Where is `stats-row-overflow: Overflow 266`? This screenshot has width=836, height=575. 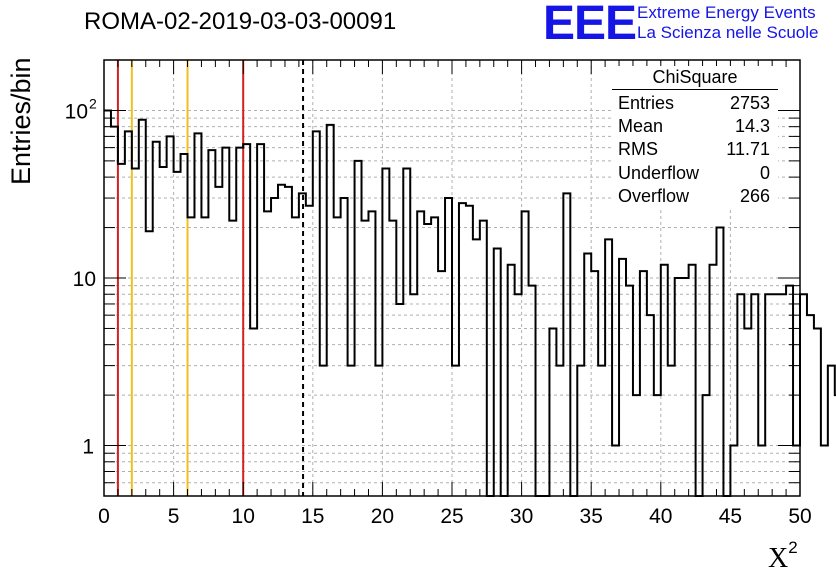 stats-row-overflow: Overflow 266 is located at coordinates (695, 196).